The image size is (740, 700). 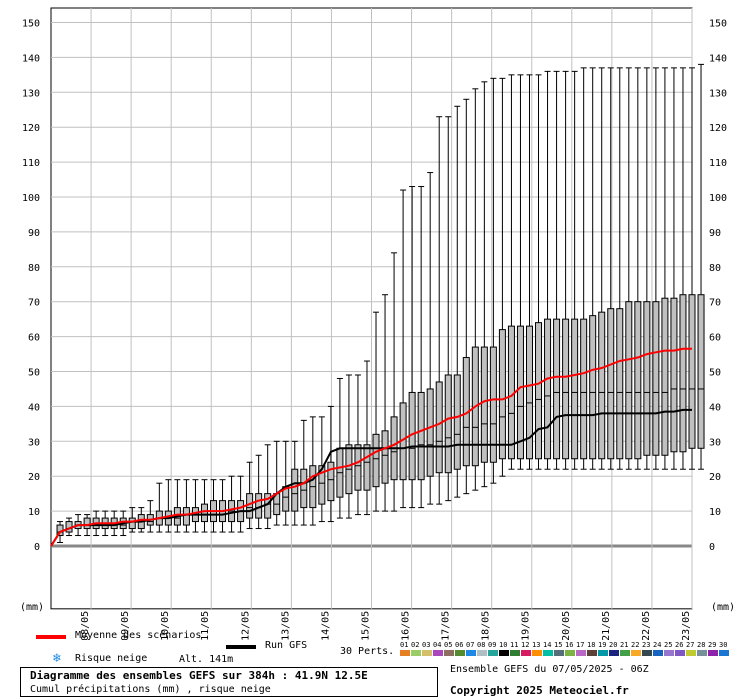 What do you see at coordinates (606, 625) in the screenshot?
I see `x-tick-label: 21/05` at bounding box center [606, 625].